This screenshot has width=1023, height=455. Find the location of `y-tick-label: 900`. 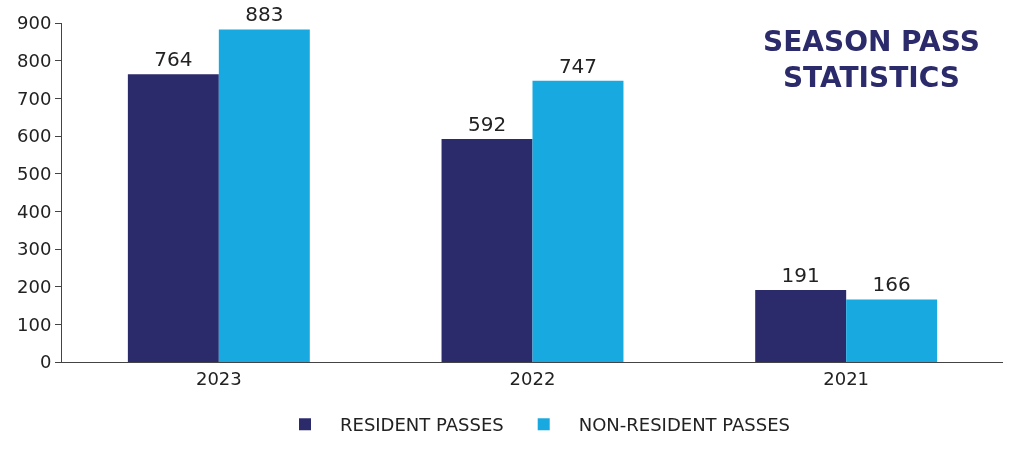

y-tick-label: 900 is located at coordinates (34, 23).